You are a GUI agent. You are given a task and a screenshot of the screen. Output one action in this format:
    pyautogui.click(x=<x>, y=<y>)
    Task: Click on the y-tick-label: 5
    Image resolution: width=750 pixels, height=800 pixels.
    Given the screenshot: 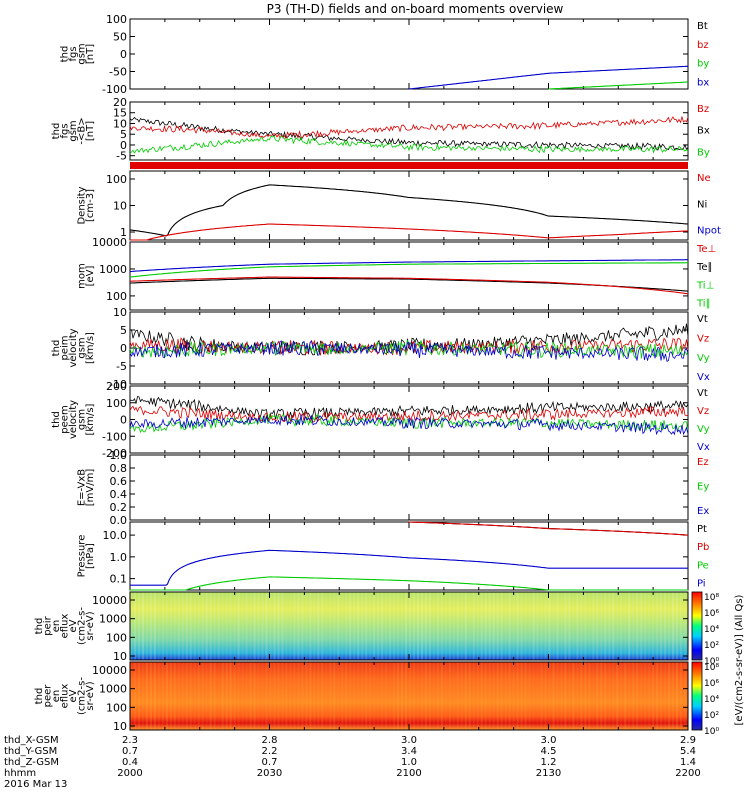 What is the action you would take?
    pyautogui.click(x=123, y=330)
    